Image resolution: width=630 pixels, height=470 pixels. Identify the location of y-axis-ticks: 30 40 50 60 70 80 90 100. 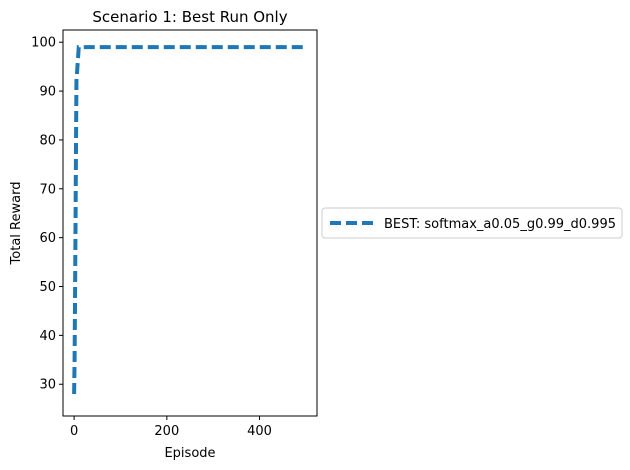
(47, 214).